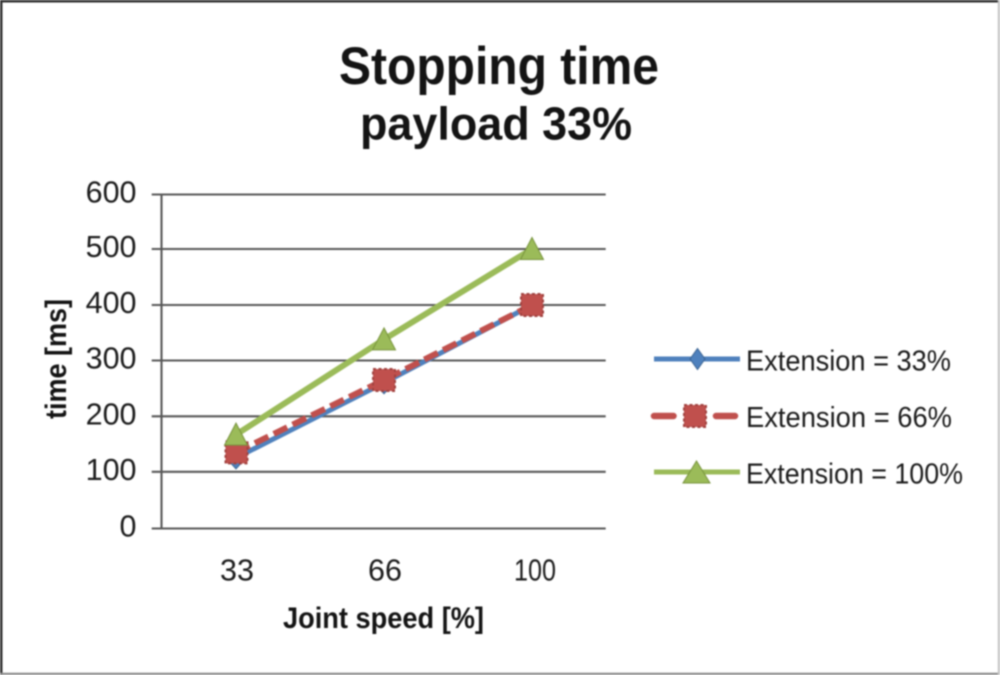 The width and height of the screenshot is (1000, 675). I want to click on svg-text: 500, so click(111, 247).